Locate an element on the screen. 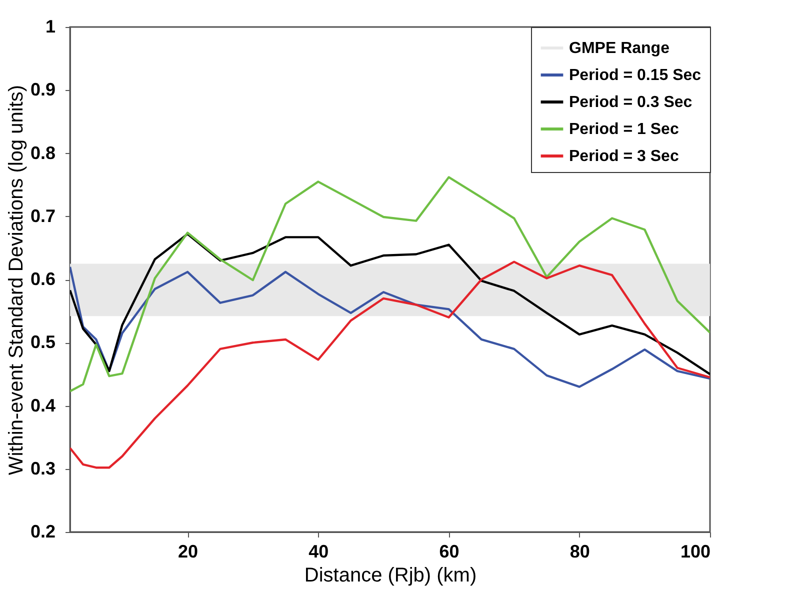 The height and width of the screenshot is (592, 786). y-tick-label: 0.3 is located at coordinates (43, 468).